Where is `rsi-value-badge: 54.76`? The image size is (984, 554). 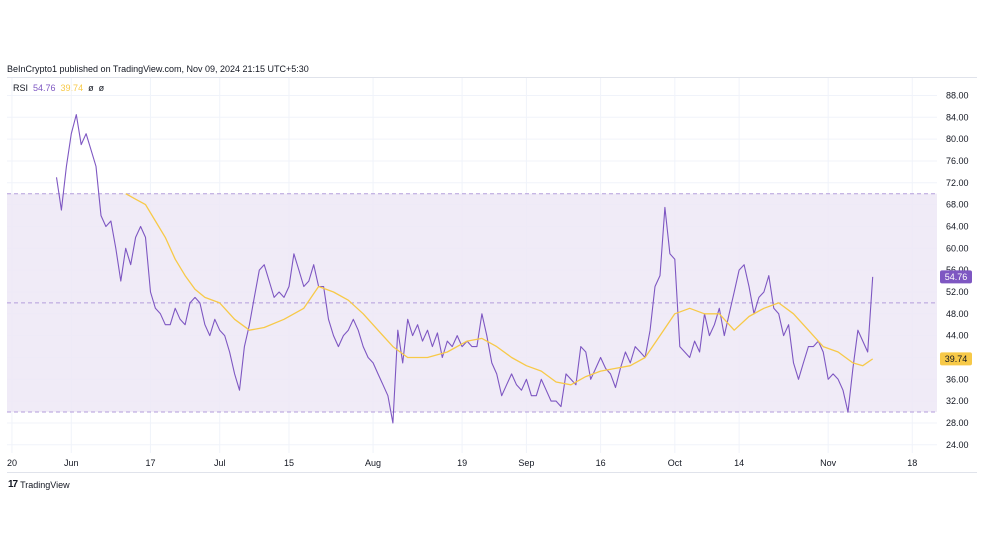
rsi-value-badge: 54.76 is located at coordinates (956, 277).